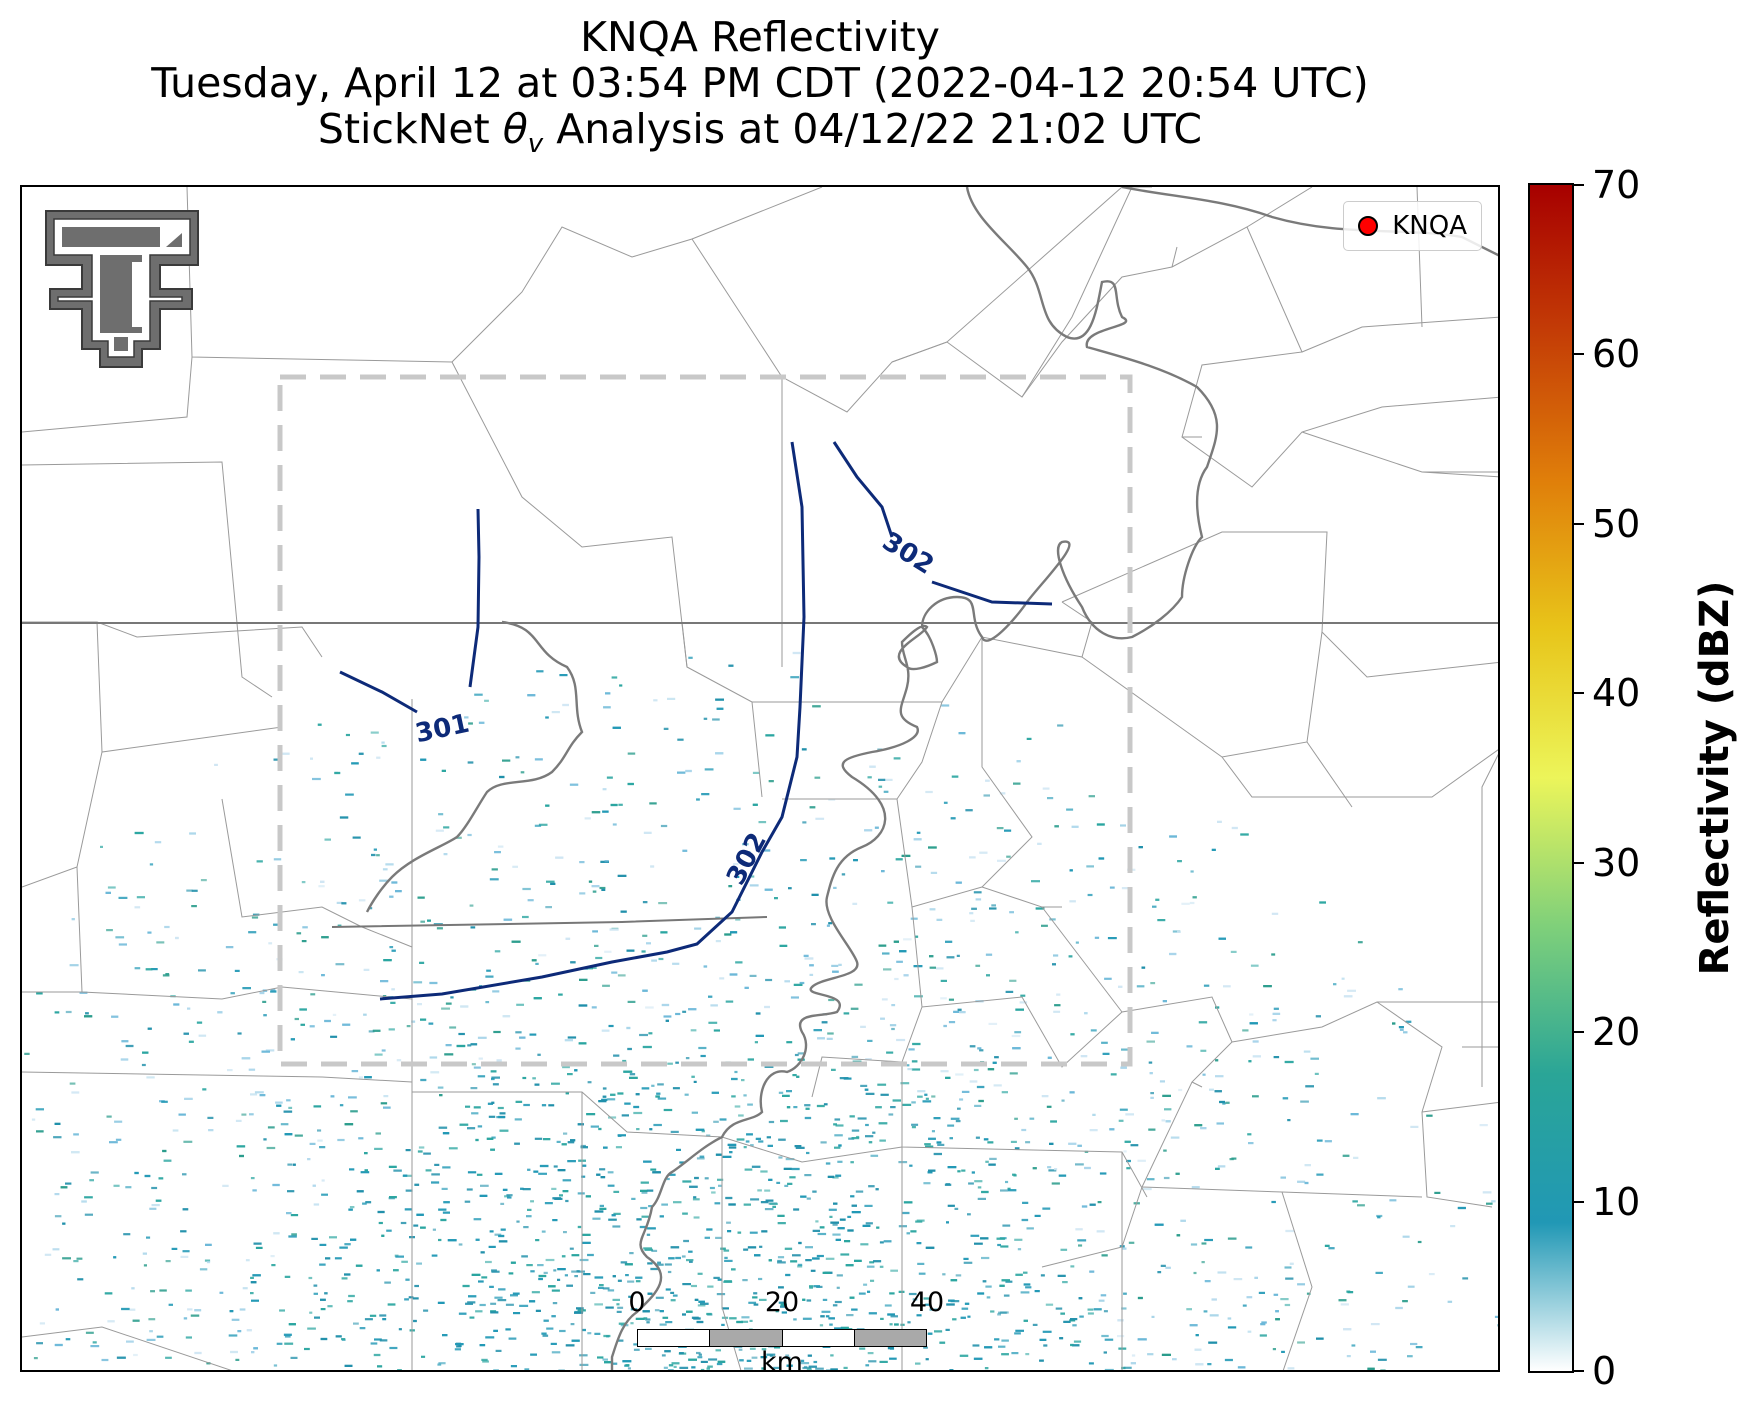 This screenshot has height=1411, width=1738. I want to click on colorbar-tick-mark, so click(1579, 1201).